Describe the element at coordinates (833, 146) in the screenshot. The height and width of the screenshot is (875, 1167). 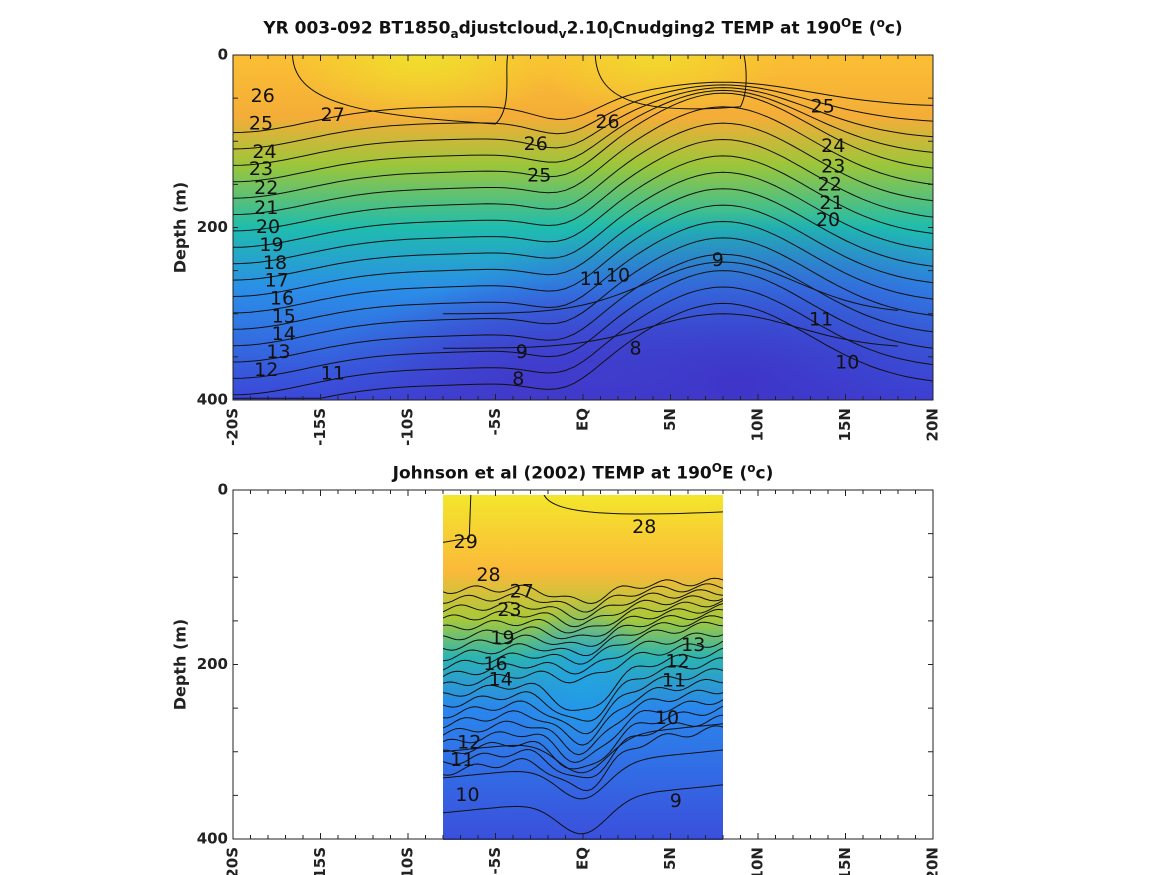
I see `contour-label: 24` at that location.